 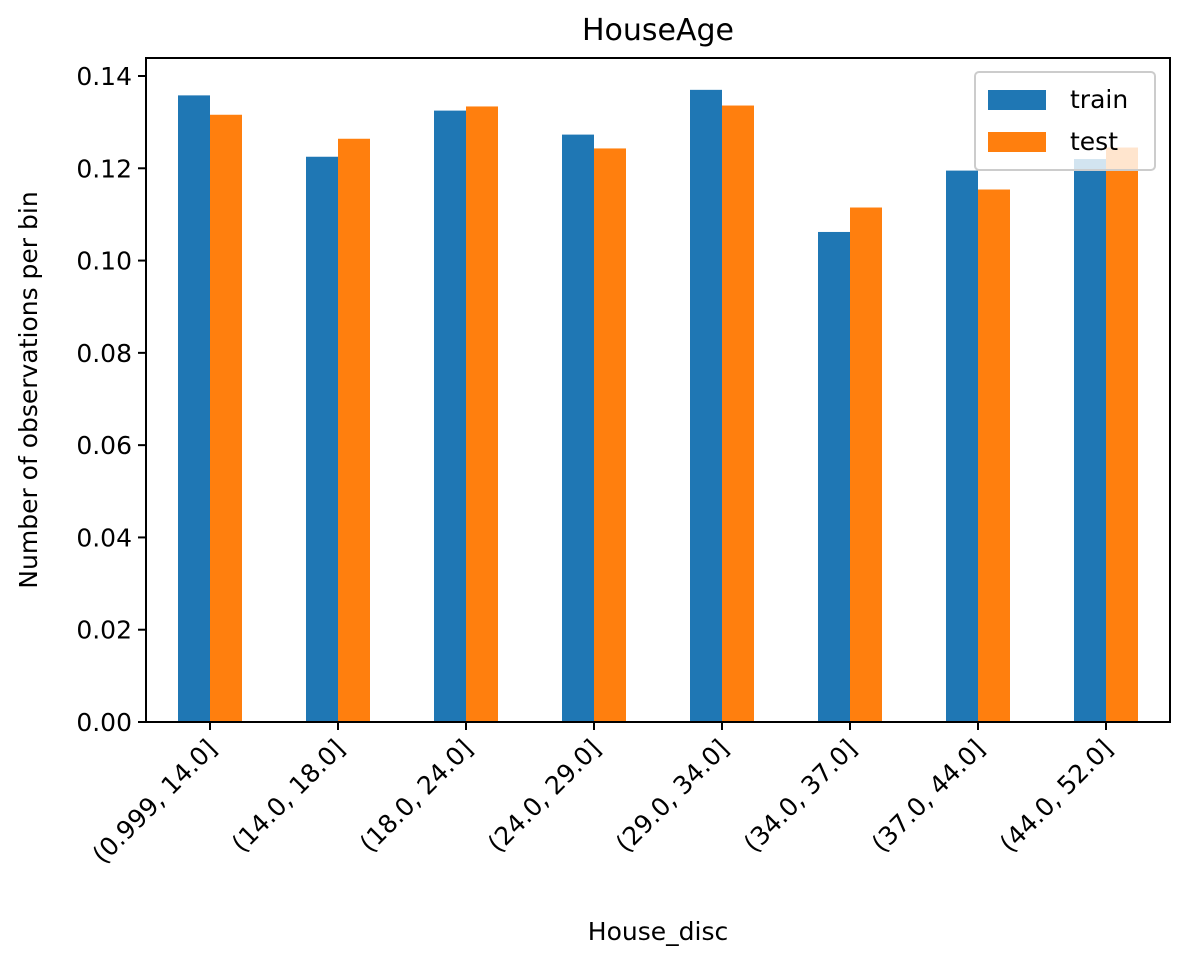 What do you see at coordinates (111, 399) in the screenshot?
I see `y-axis-ticks: 0.00 0.02 0.04 0.06 0.08 0.10 0.12 0.14` at bounding box center [111, 399].